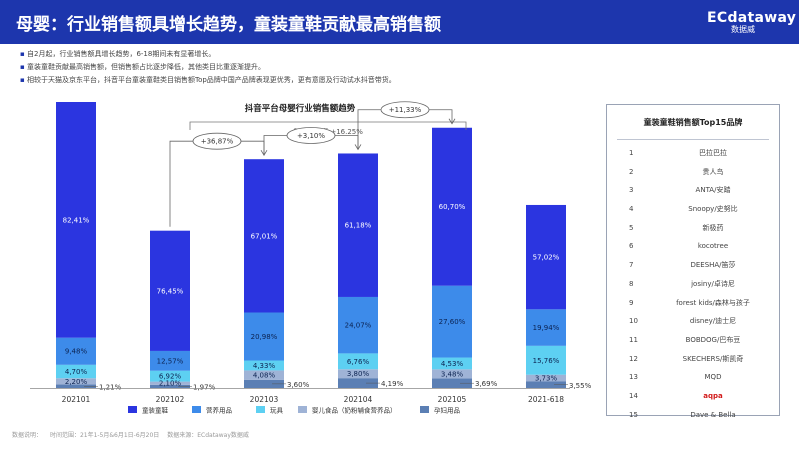 This screenshot has width=799, height=450. Describe the element at coordinates (631, 246) in the screenshot. I see `brand-rank: 6` at that location.